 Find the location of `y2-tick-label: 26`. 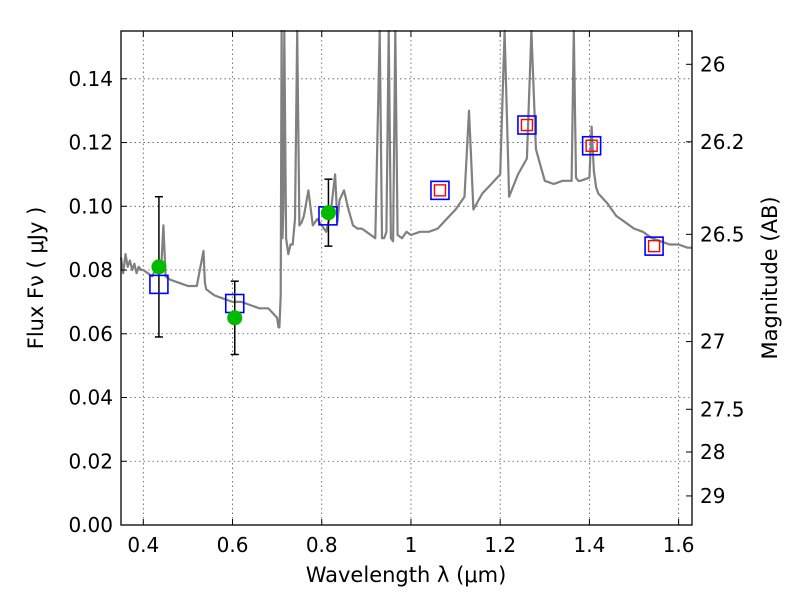

y2-tick-label: 26 is located at coordinates (712, 64).